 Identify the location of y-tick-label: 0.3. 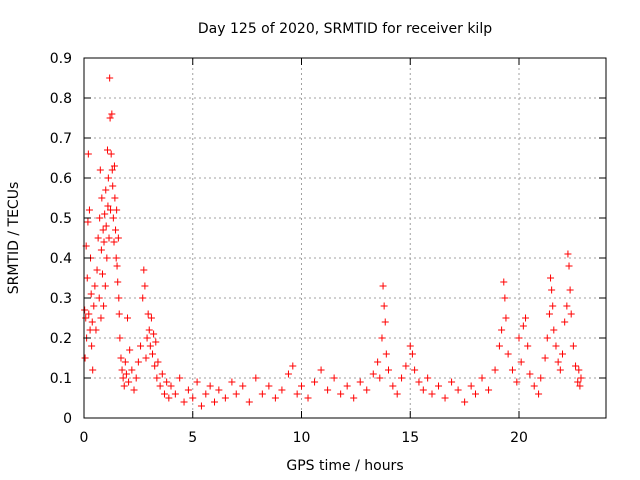
(61, 299).